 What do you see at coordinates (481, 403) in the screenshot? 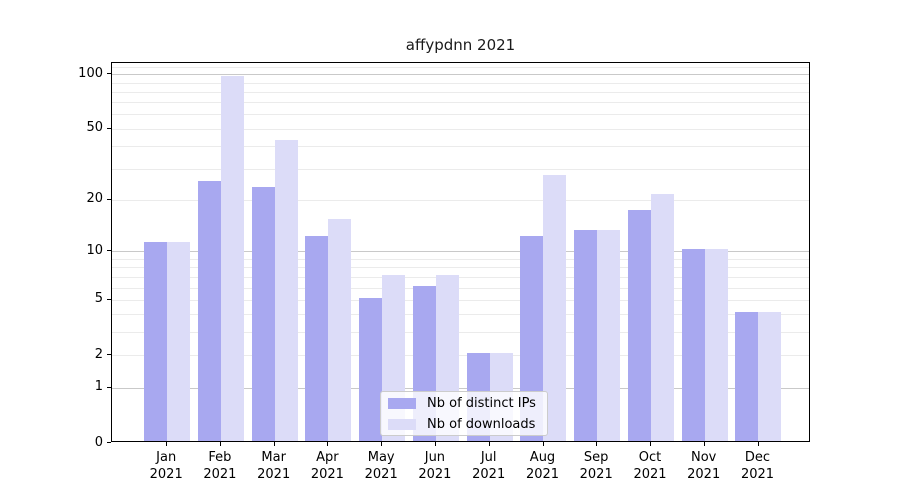
I see `legend-label-distinct-ips: Nb of distinct IPs` at bounding box center [481, 403].